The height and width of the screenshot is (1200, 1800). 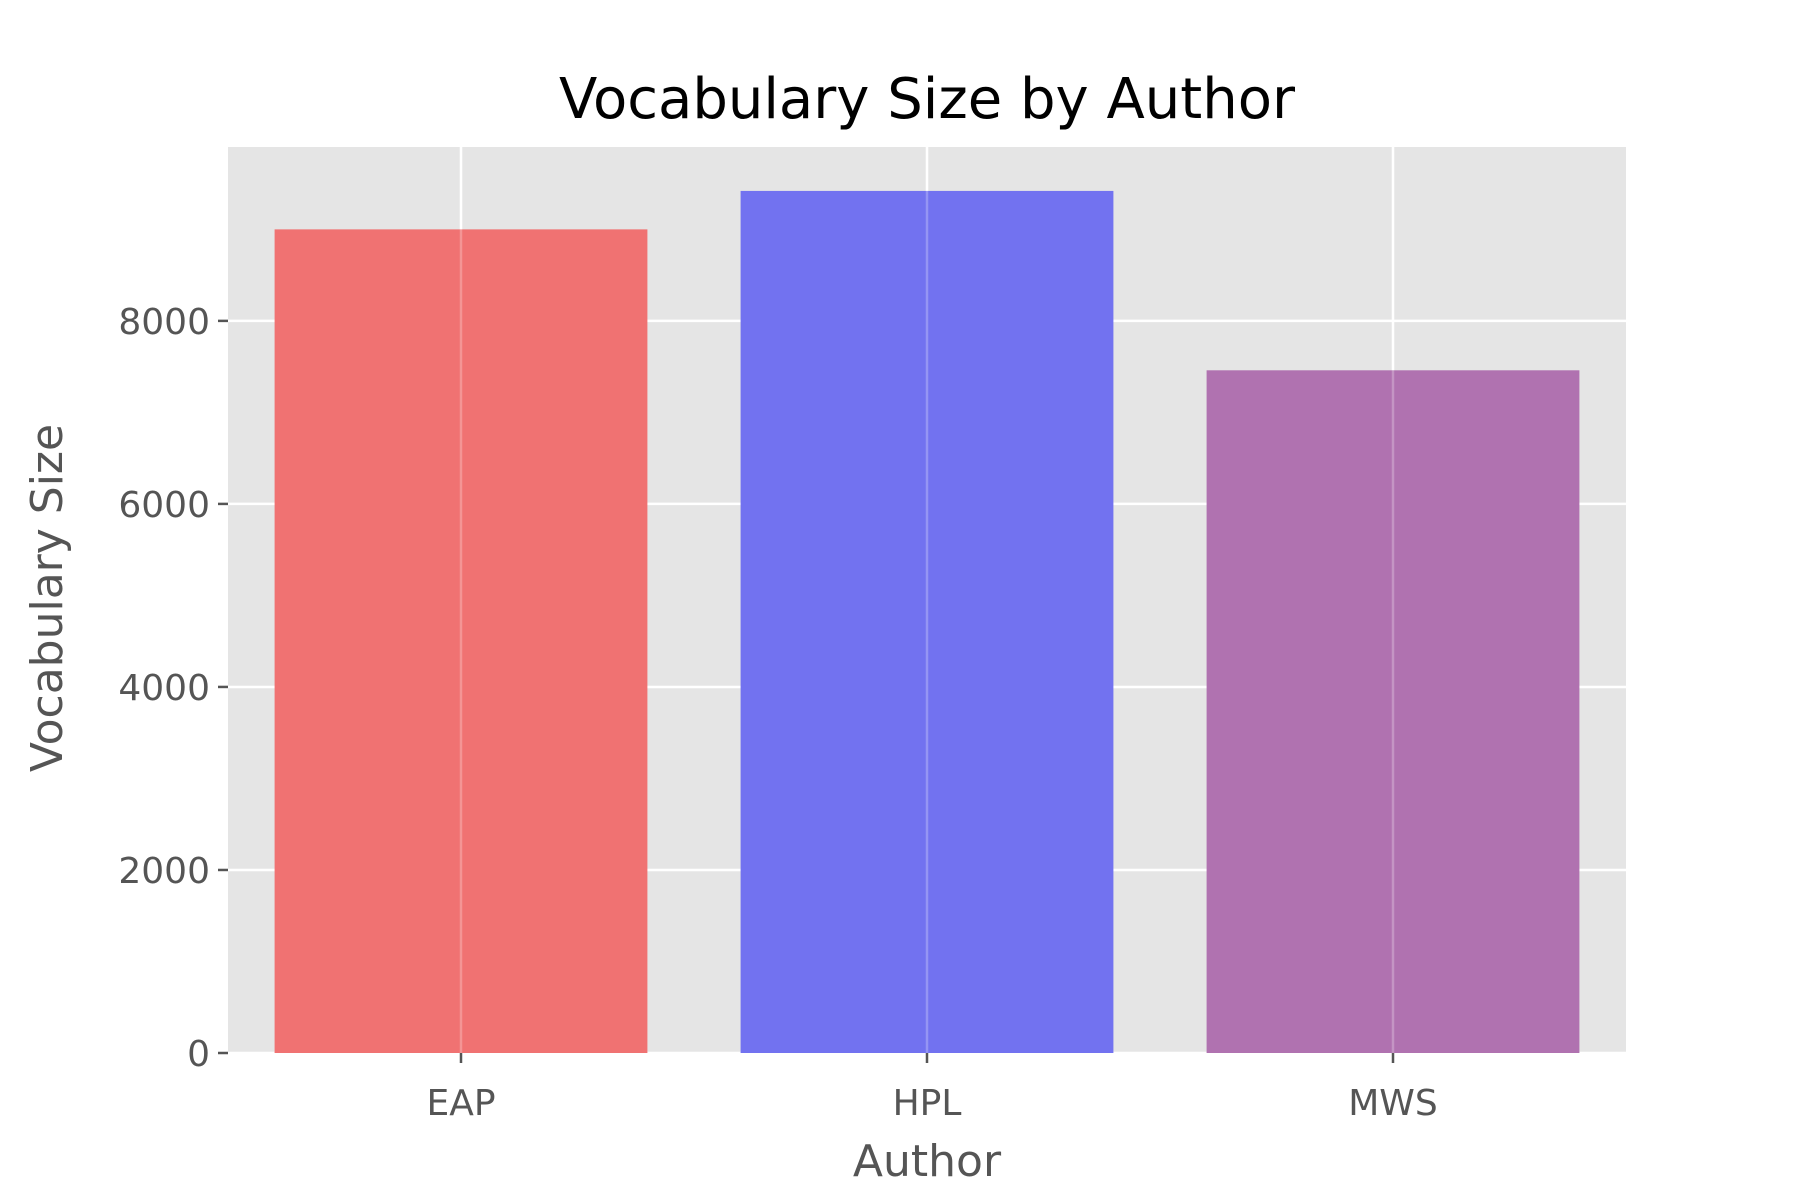 What do you see at coordinates (927, 1161) in the screenshot?
I see `x-axis-label: Author` at bounding box center [927, 1161].